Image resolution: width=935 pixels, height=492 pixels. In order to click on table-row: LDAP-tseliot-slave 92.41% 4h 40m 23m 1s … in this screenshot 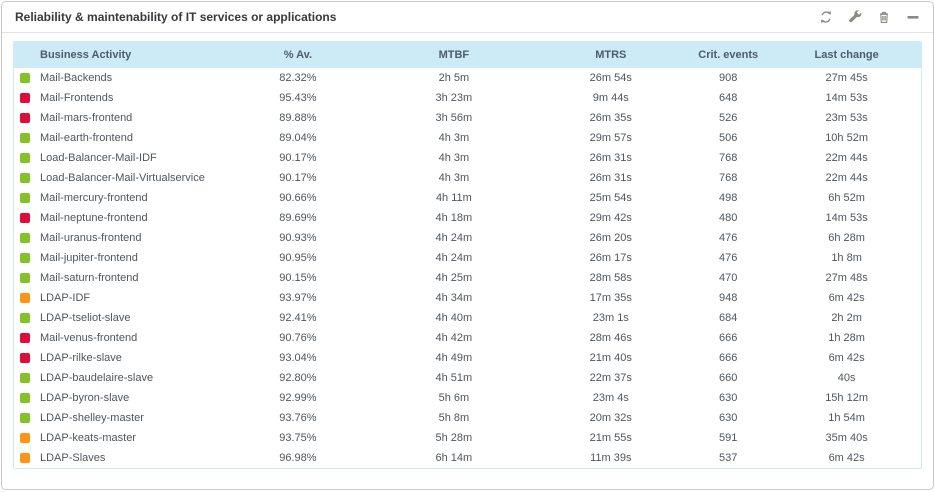, I will do `click(467, 318)`.